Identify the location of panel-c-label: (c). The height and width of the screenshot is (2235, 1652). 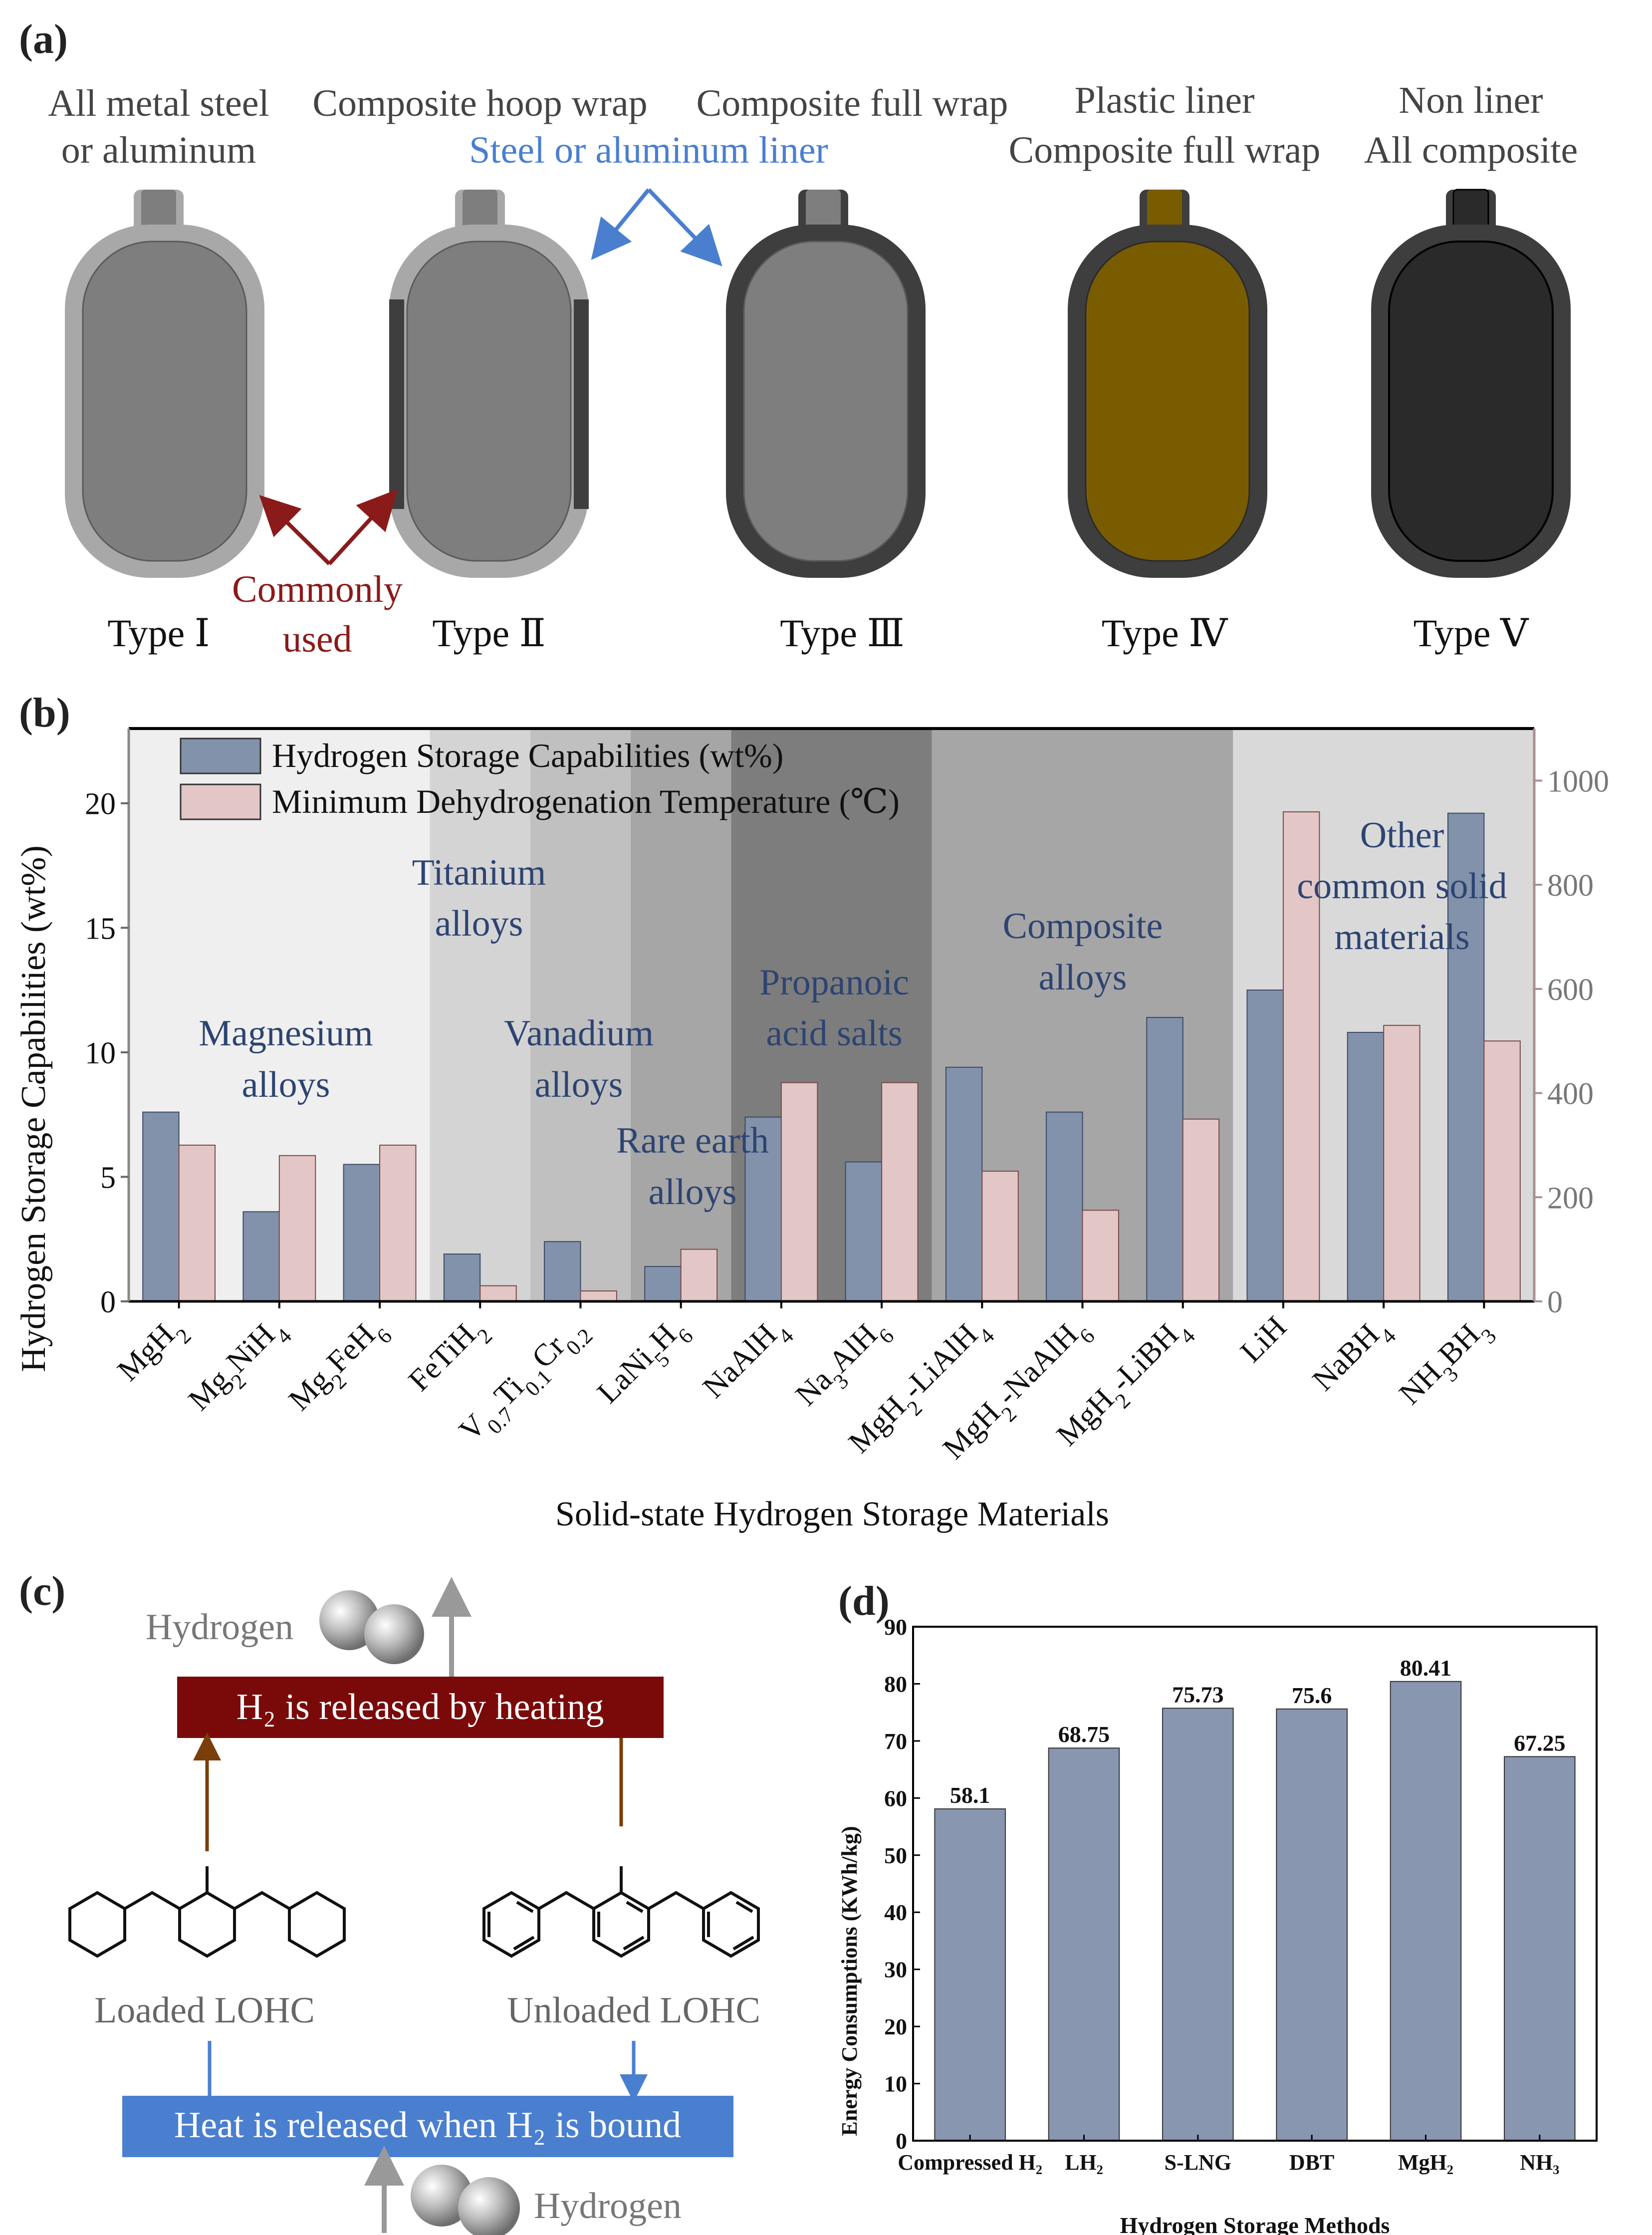
(43, 1591).